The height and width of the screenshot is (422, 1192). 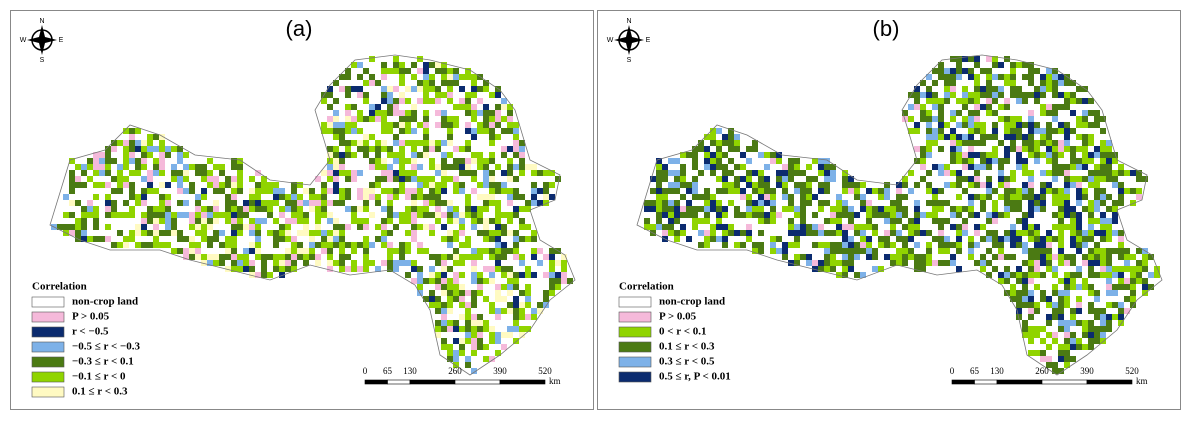 I want to click on scale-segment, so click(x=399, y=382).